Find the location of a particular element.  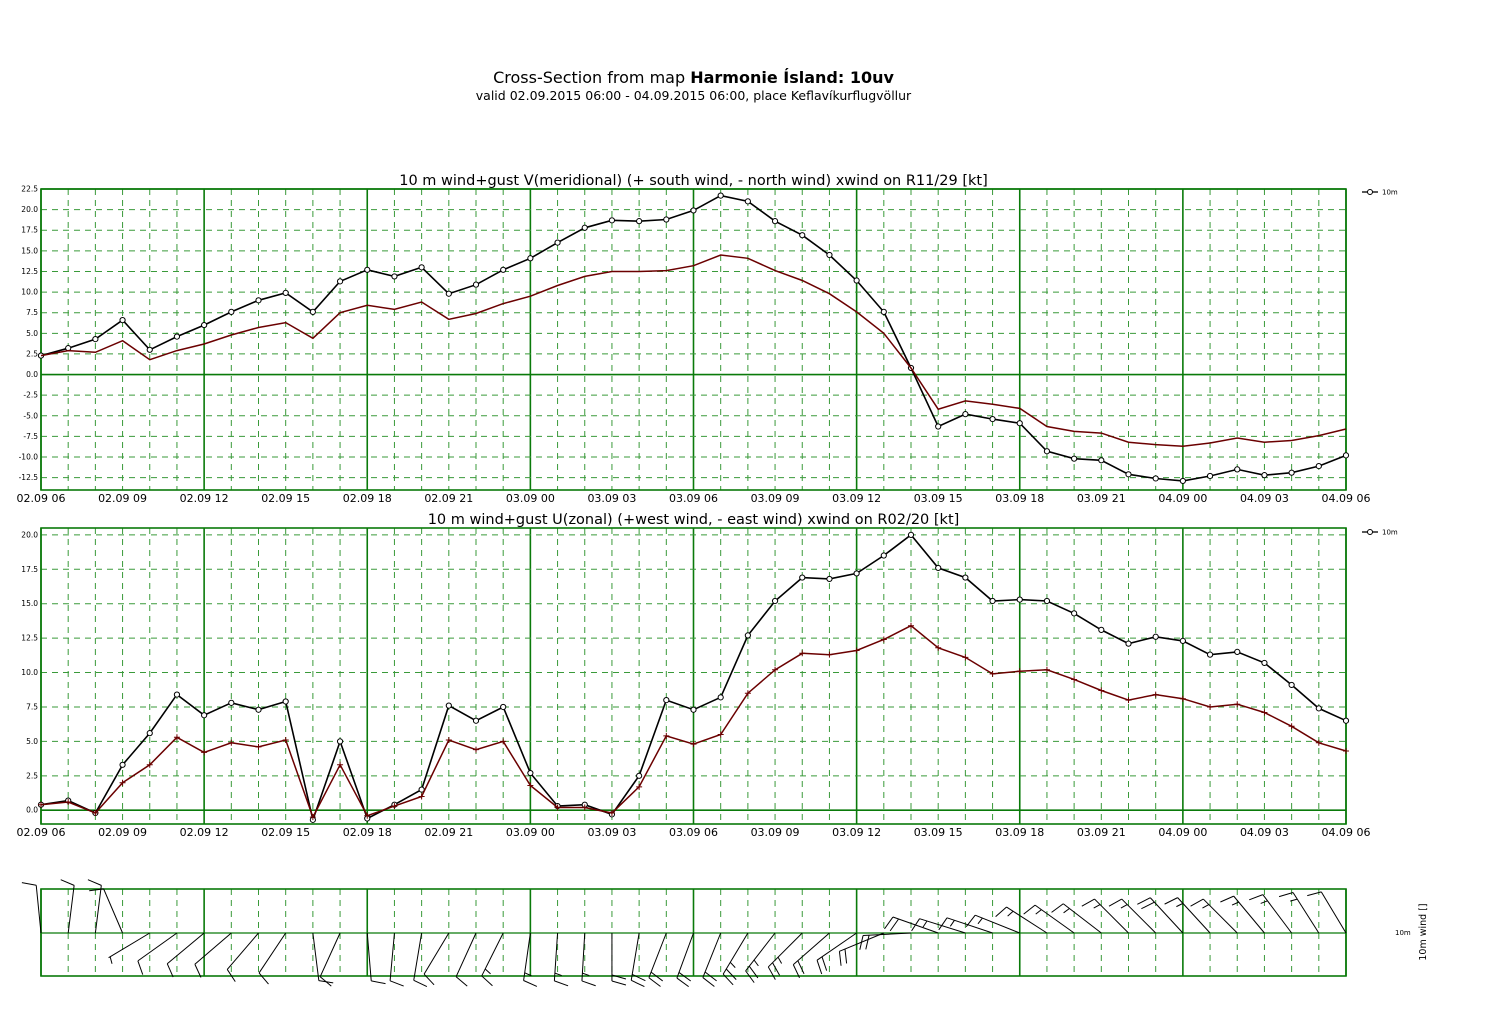

panel2-xtick-label: 02.09 18 is located at coordinates (367, 832).